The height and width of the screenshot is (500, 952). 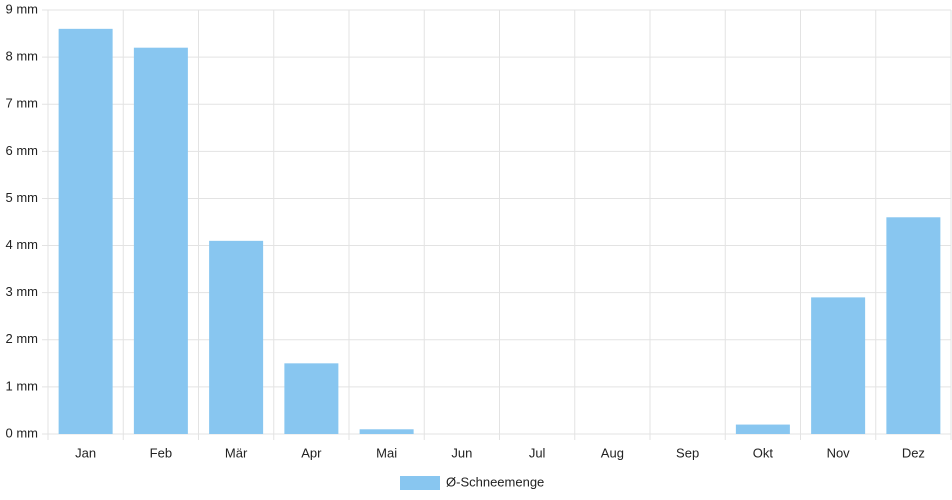 What do you see at coordinates (913, 452) in the screenshot?
I see `x-tick-label: Dez` at bounding box center [913, 452].